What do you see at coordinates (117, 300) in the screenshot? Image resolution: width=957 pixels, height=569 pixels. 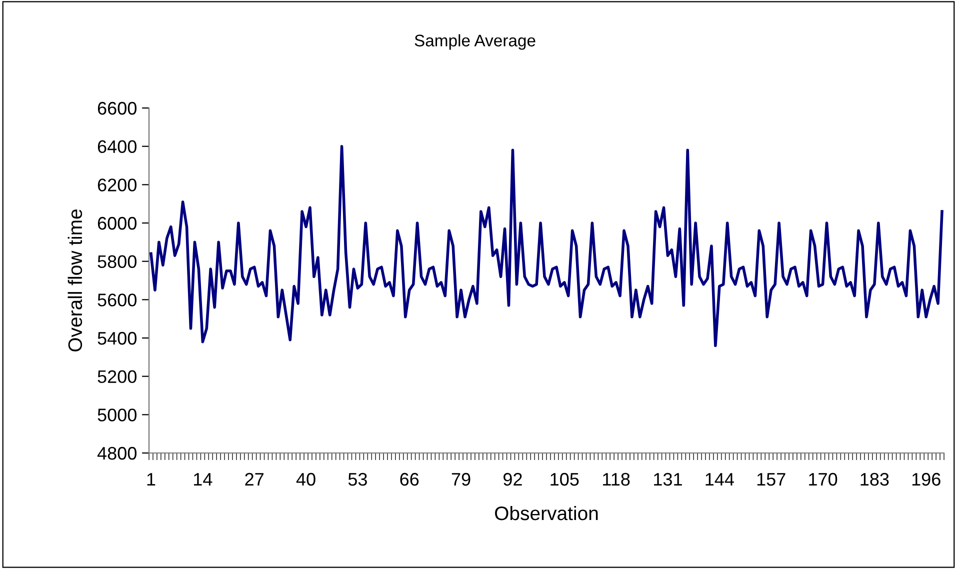 I see `y-tick-label: 5600` at bounding box center [117, 300].